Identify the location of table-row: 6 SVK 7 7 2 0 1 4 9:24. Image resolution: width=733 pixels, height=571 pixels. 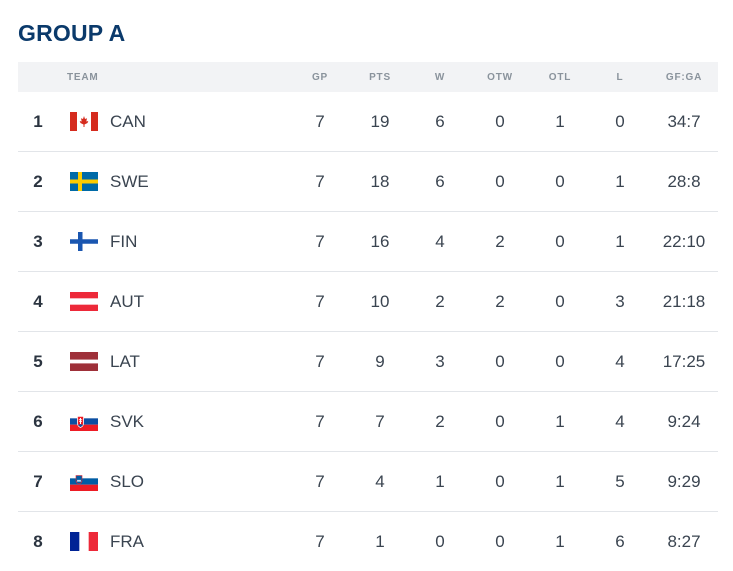
(368, 422).